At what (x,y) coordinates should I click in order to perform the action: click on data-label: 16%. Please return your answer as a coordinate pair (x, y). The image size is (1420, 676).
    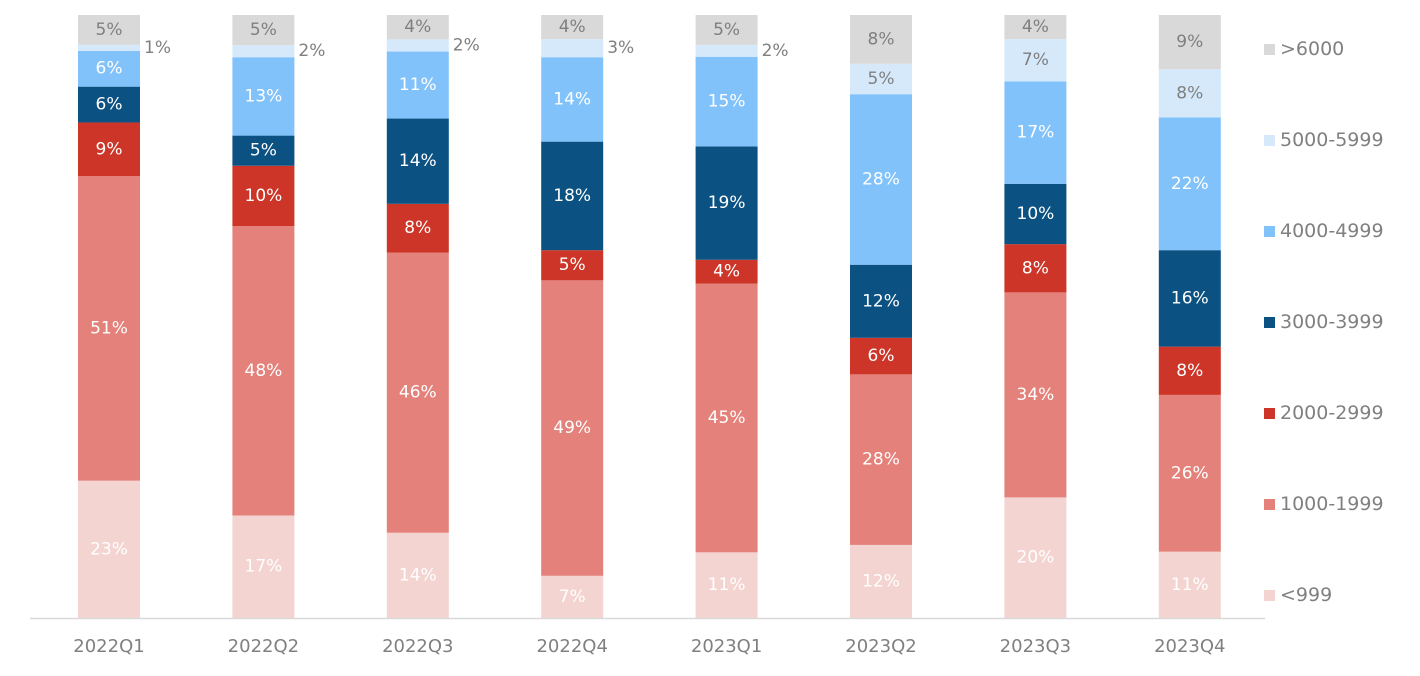
    Looking at the image, I should click on (1190, 298).